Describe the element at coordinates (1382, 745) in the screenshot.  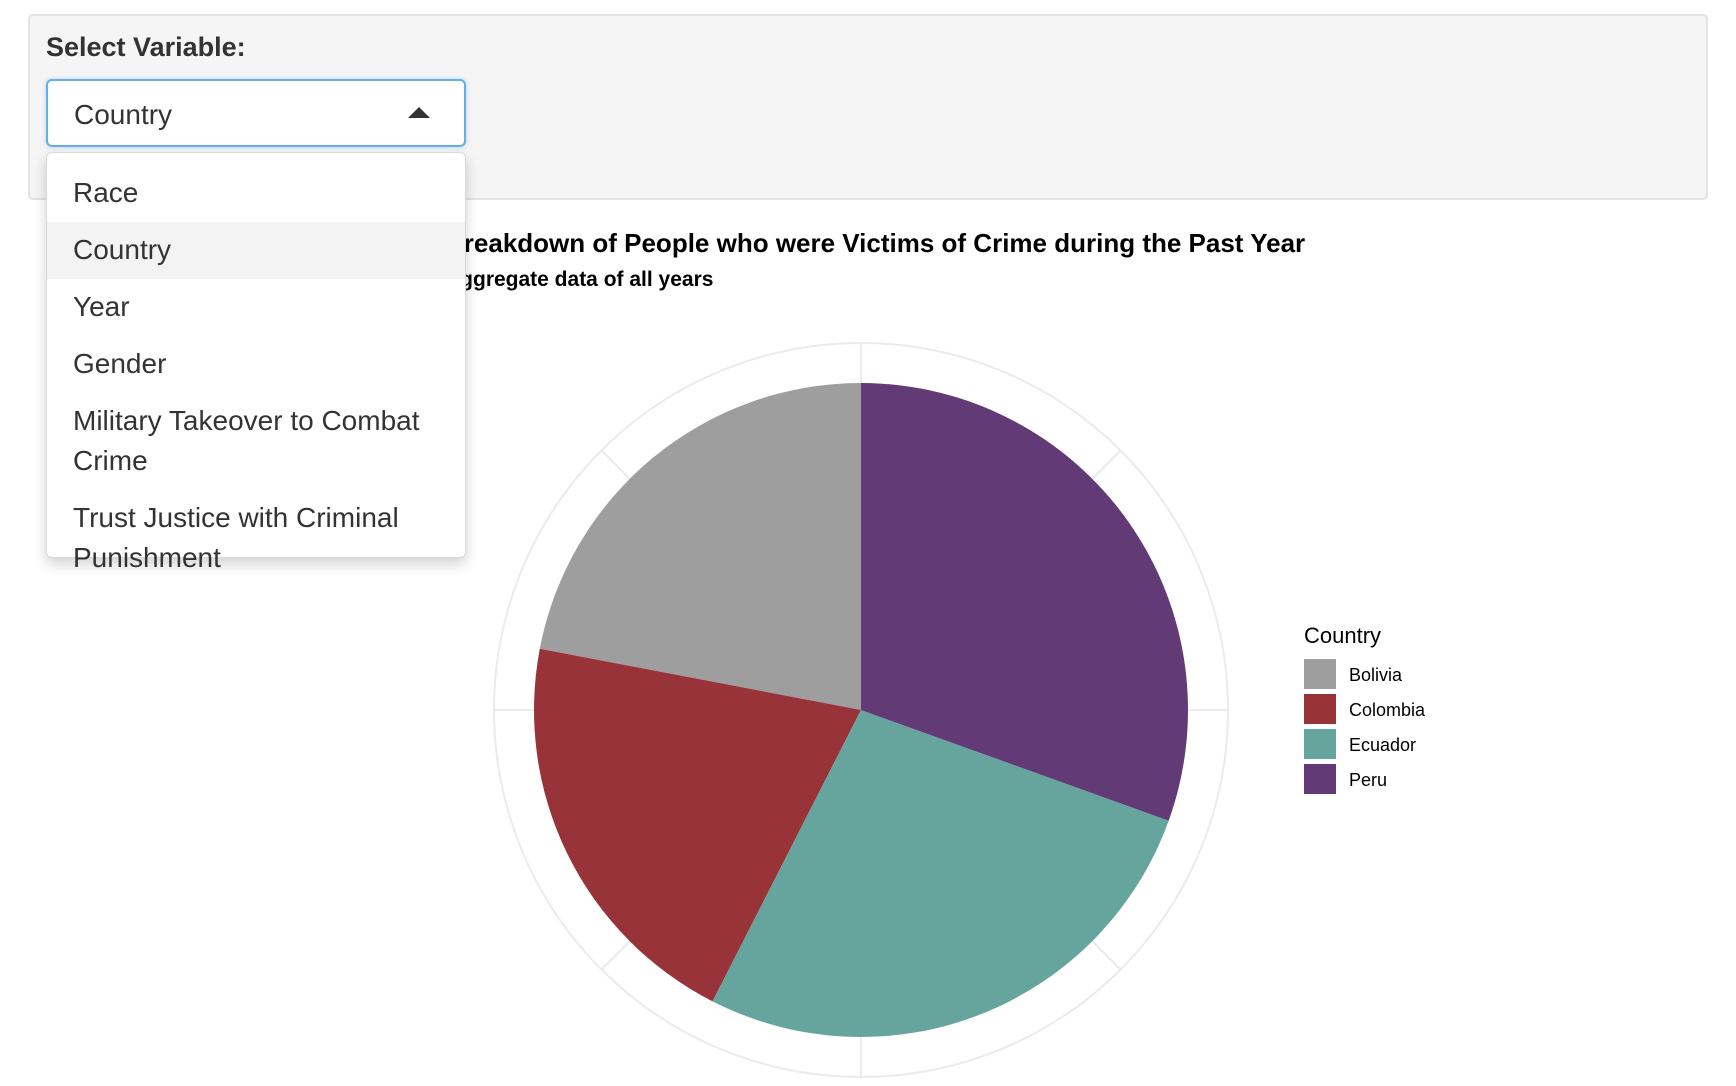
I see `legend-label-ecuador: Ecuador` at that location.